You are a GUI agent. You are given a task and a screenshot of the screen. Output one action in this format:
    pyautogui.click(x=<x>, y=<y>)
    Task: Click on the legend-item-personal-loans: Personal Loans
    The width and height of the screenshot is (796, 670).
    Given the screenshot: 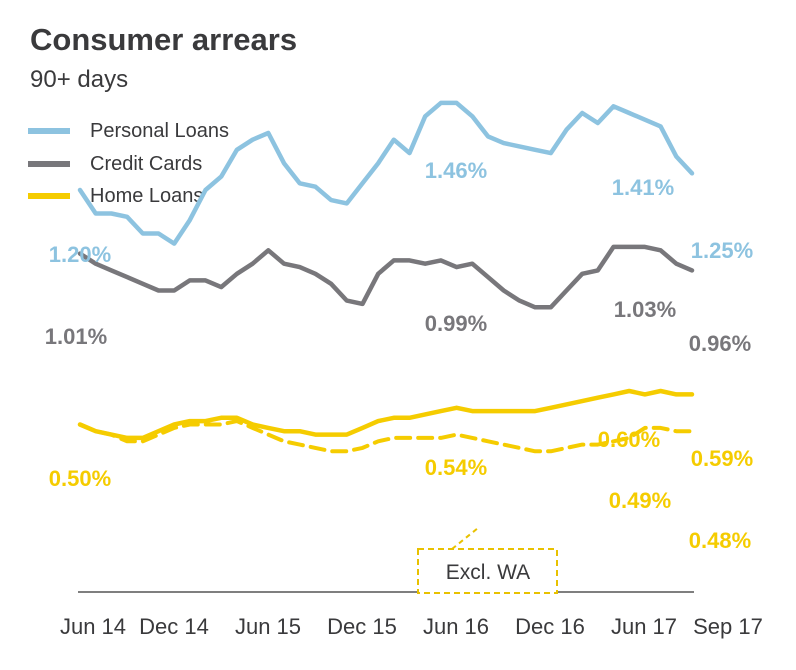 What is the action you would take?
    pyautogui.click(x=128, y=131)
    